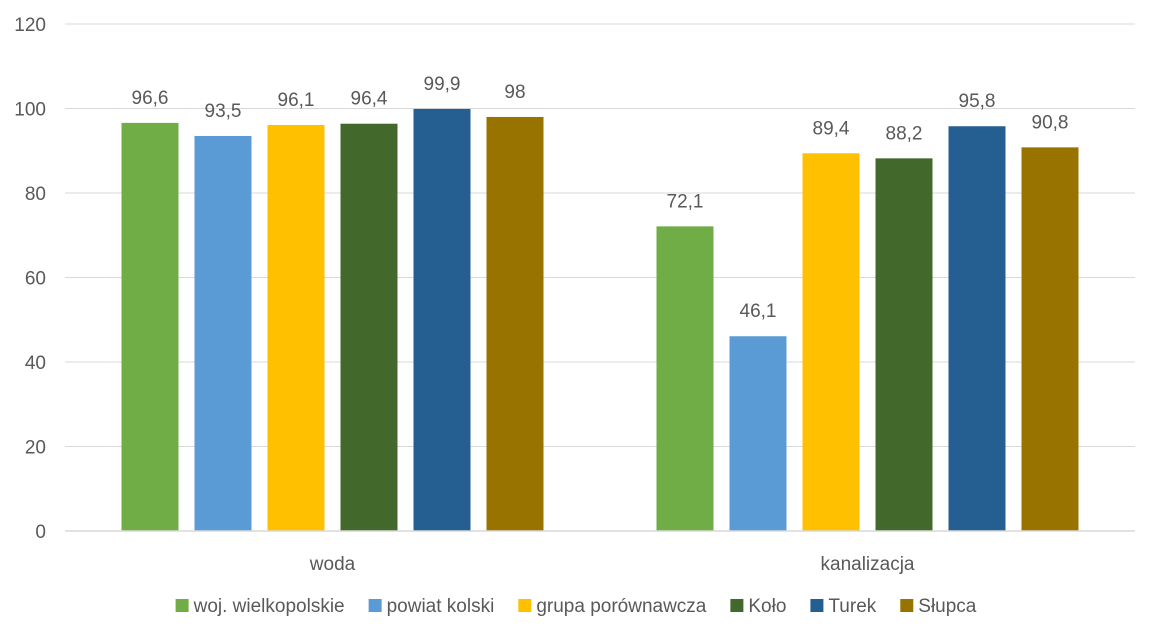  Describe the element at coordinates (269, 606) in the screenshot. I see `legend-label: woj. wielkopolskie` at that location.